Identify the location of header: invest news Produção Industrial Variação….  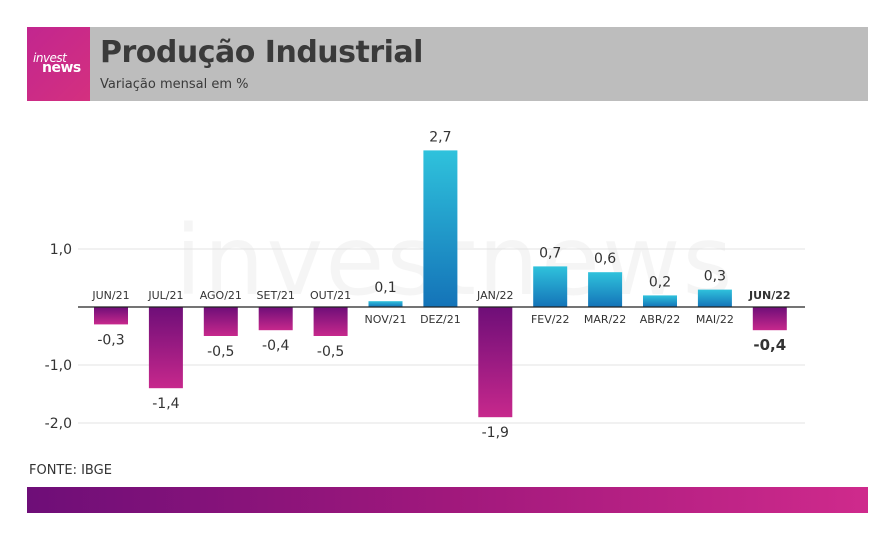
(447, 64).